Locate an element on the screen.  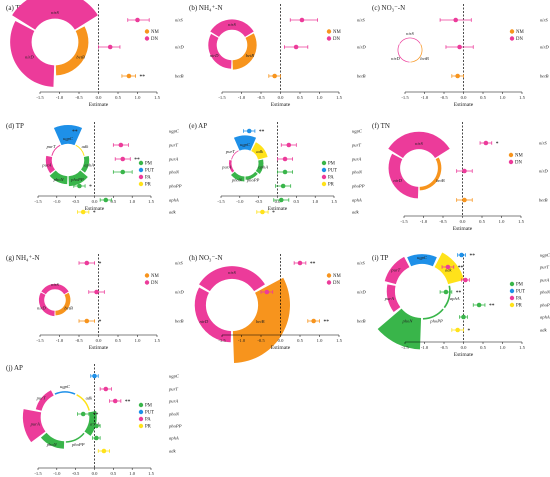
legend-marker-PM is located at coordinates (324, 163).